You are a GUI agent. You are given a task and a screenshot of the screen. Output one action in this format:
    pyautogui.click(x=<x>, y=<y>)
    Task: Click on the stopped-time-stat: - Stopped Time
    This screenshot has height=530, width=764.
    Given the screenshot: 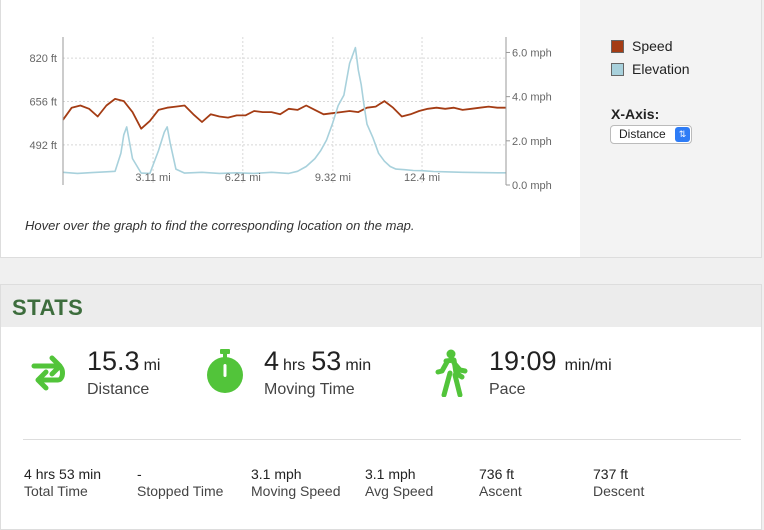 What is the action you would take?
    pyautogui.click(x=180, y=482)
    